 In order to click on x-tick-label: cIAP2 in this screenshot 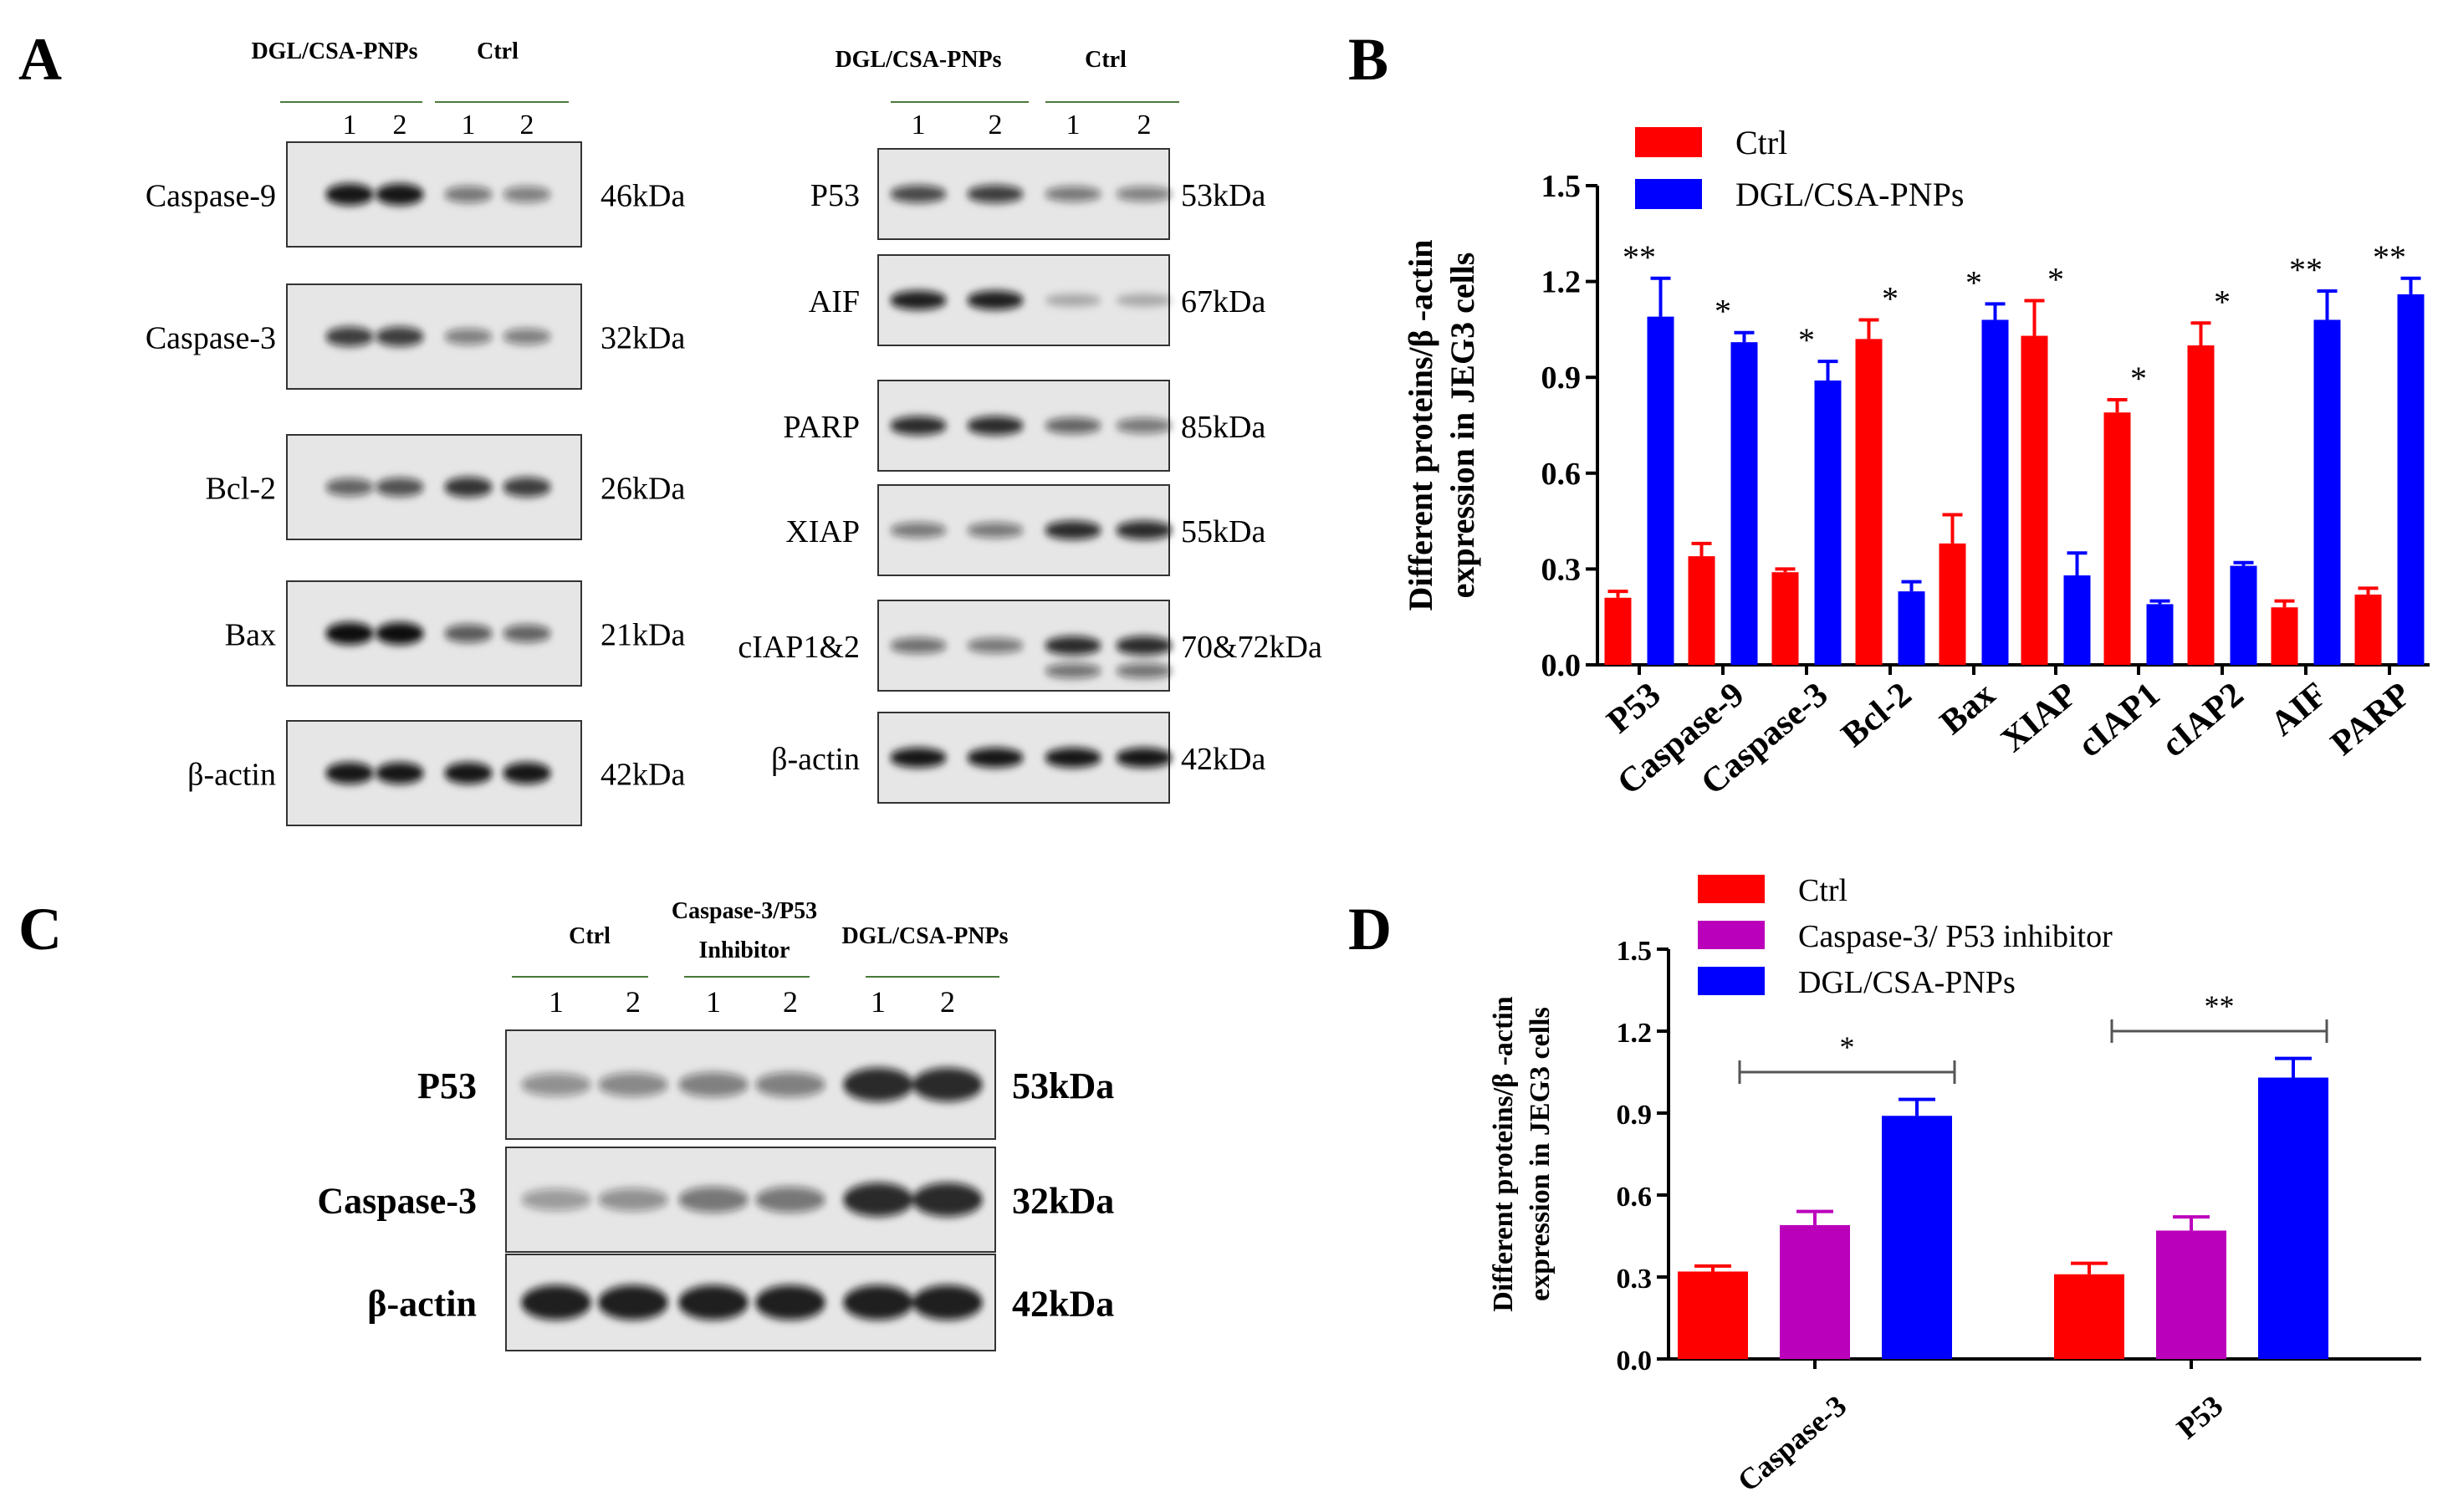, I will do `click(2202, 719)`.